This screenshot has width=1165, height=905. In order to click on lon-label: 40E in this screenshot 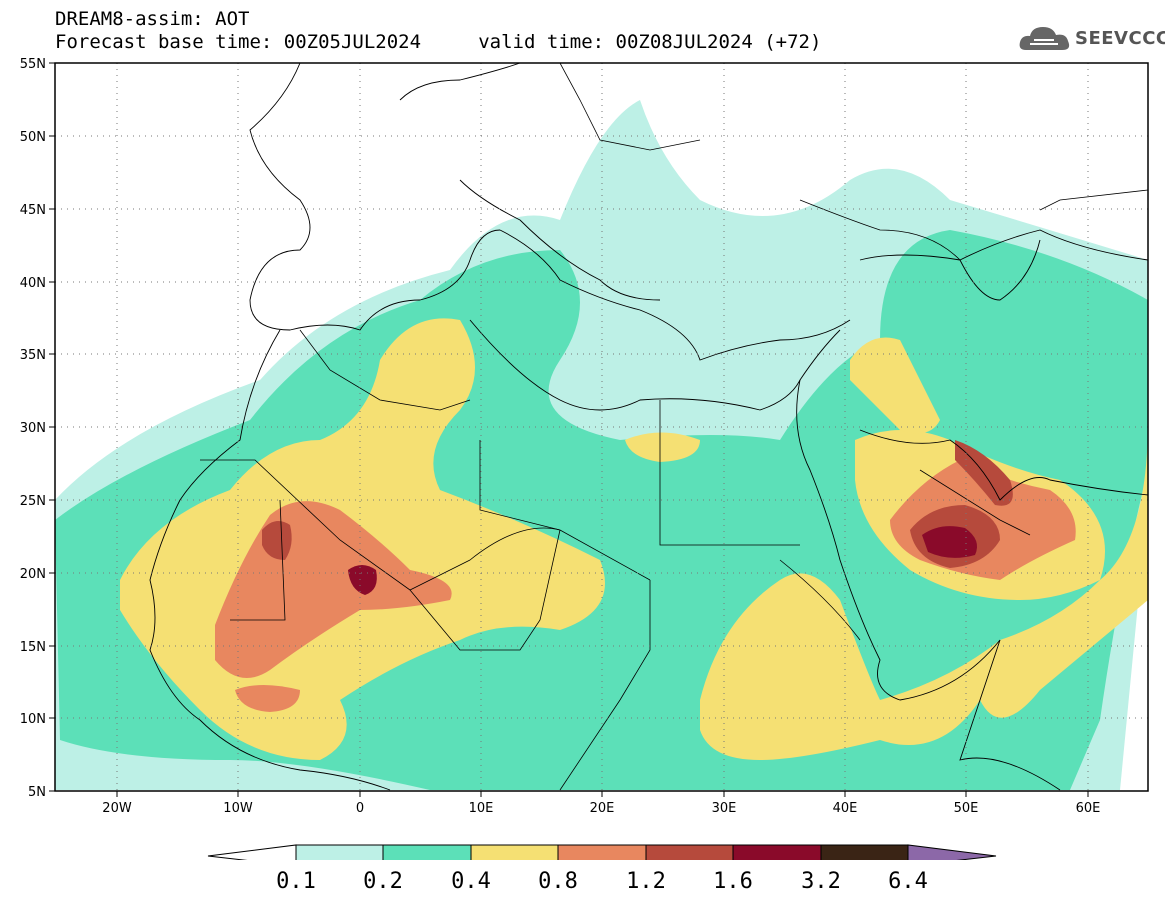, I will do `click(845, 808)`.